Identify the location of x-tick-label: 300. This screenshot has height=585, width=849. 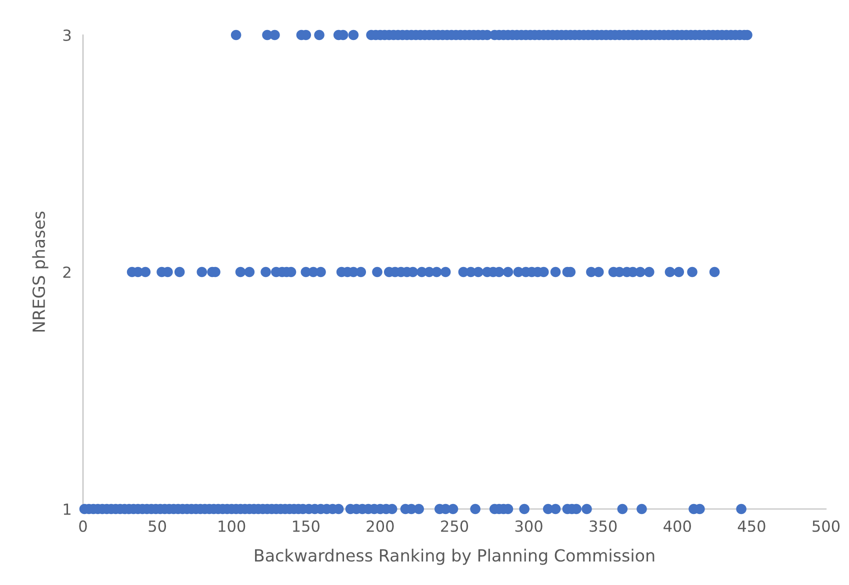
(528, 526).